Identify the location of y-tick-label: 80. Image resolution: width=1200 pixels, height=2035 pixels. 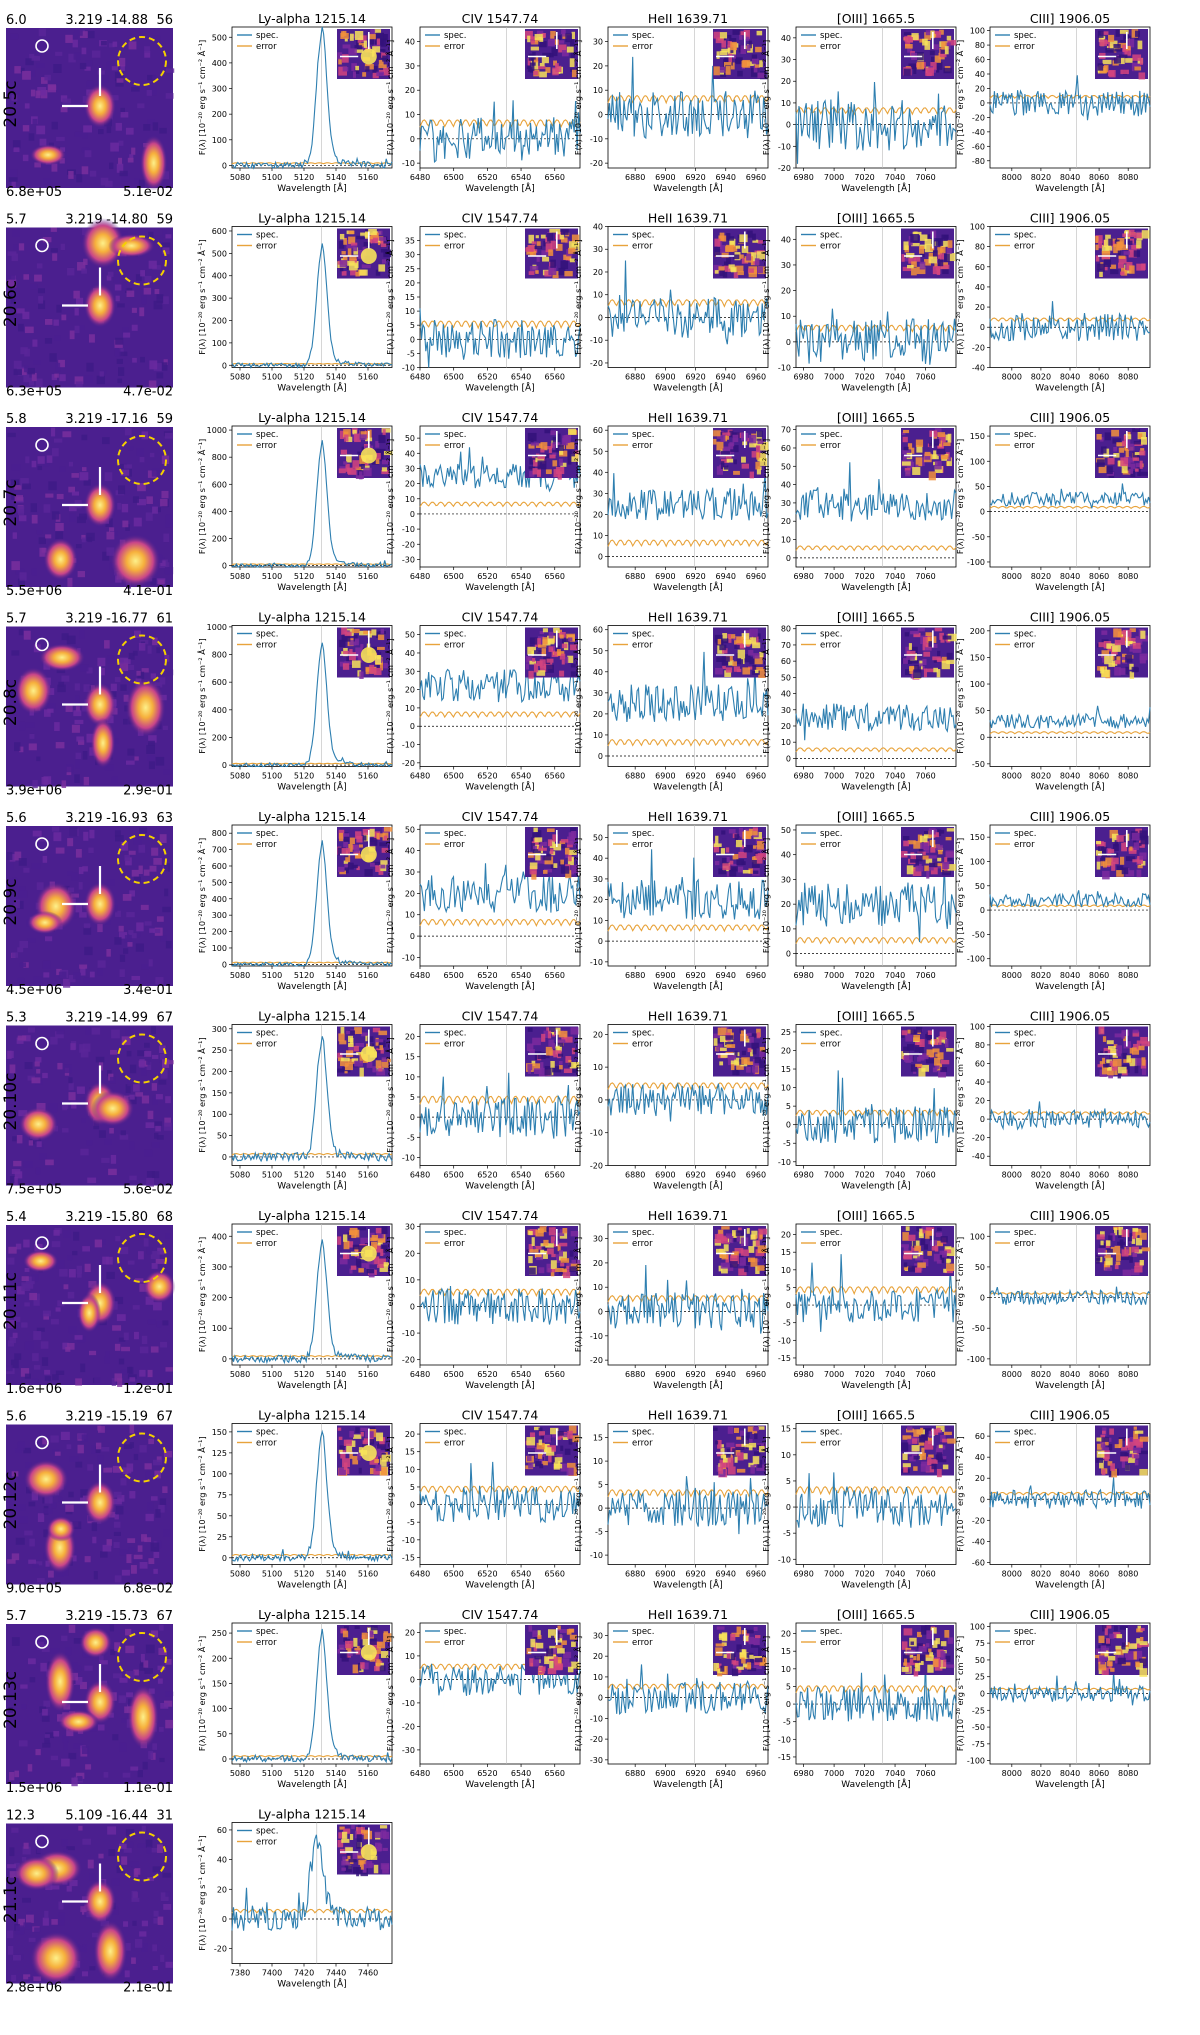
(980, 1045).